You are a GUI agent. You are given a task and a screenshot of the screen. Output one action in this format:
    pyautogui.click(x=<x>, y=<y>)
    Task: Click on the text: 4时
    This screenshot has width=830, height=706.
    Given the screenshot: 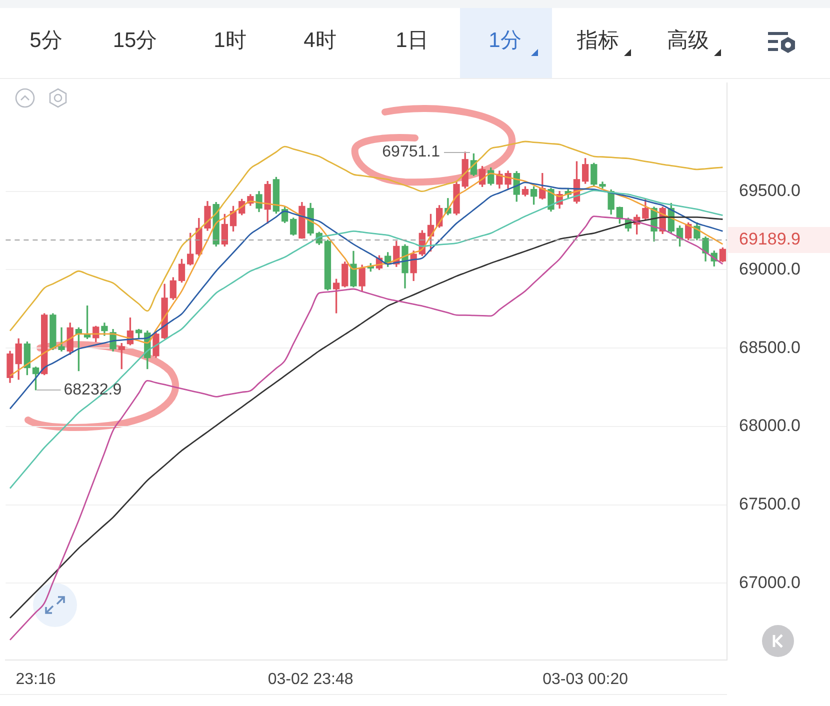 What is the action you would take?
    pyautogui.click(x=320, y=41)
    